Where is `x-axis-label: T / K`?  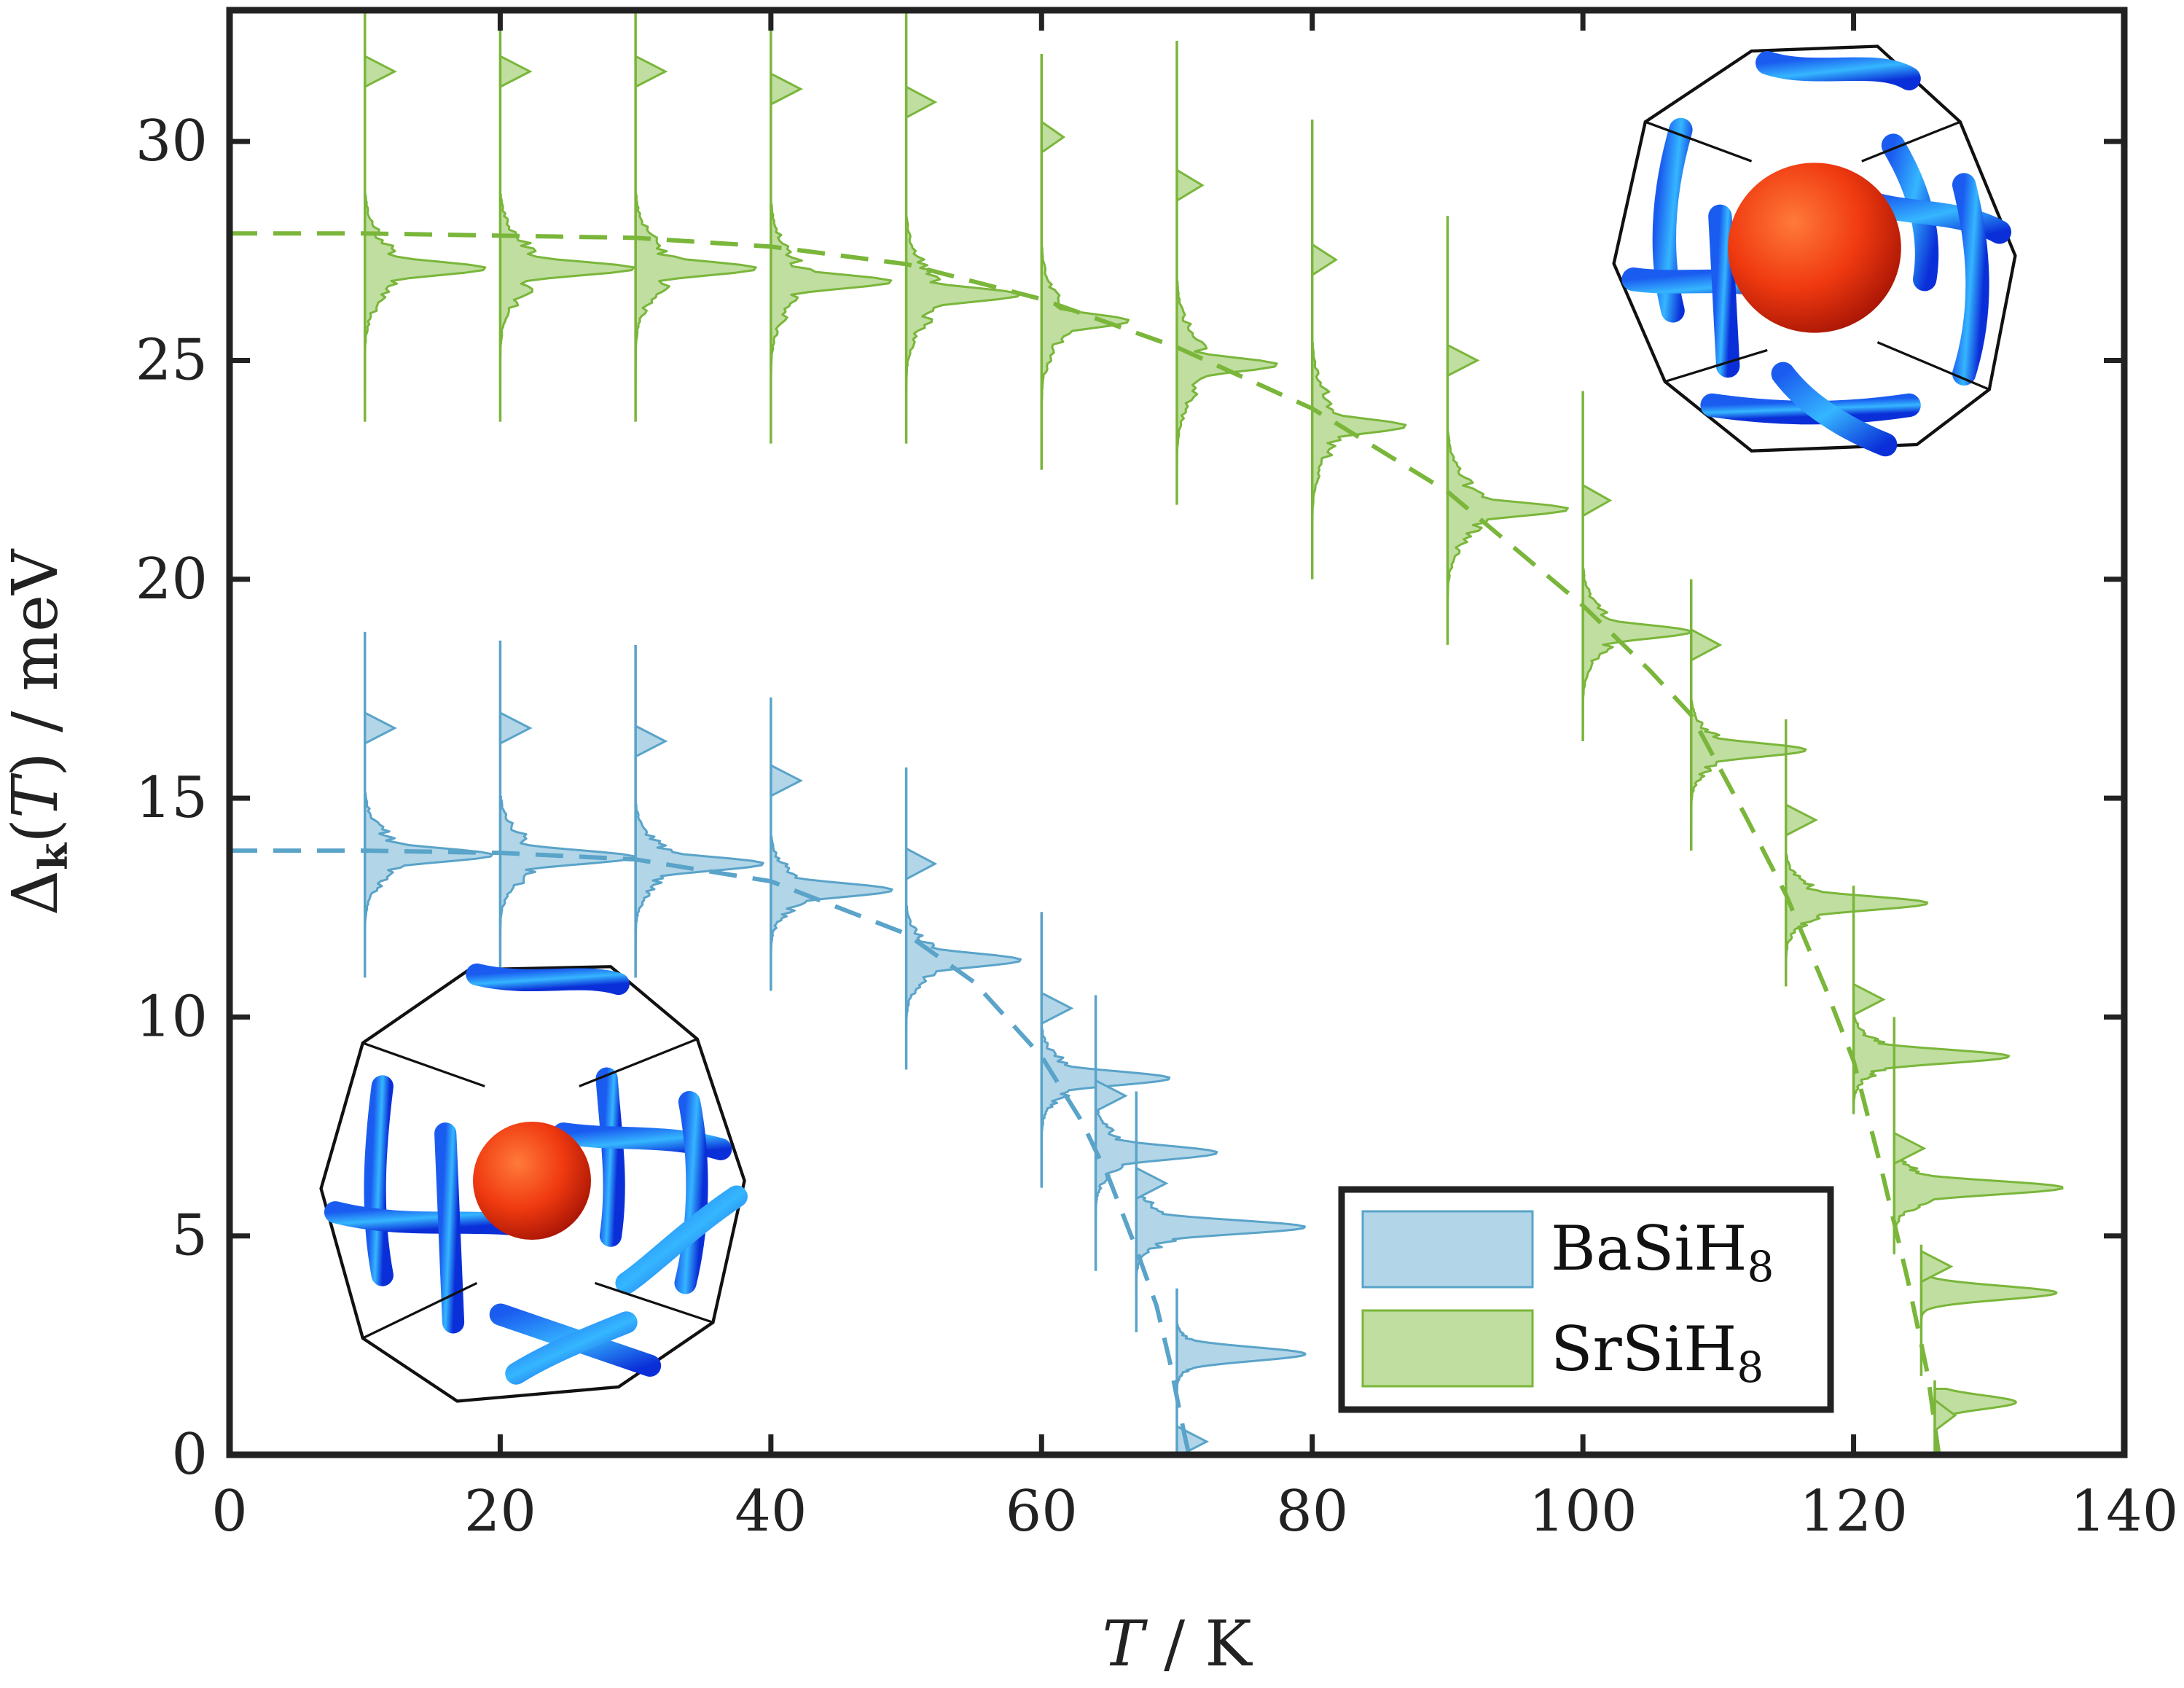
x-axis-label: T / K is located at coordinates (1177, 1644).